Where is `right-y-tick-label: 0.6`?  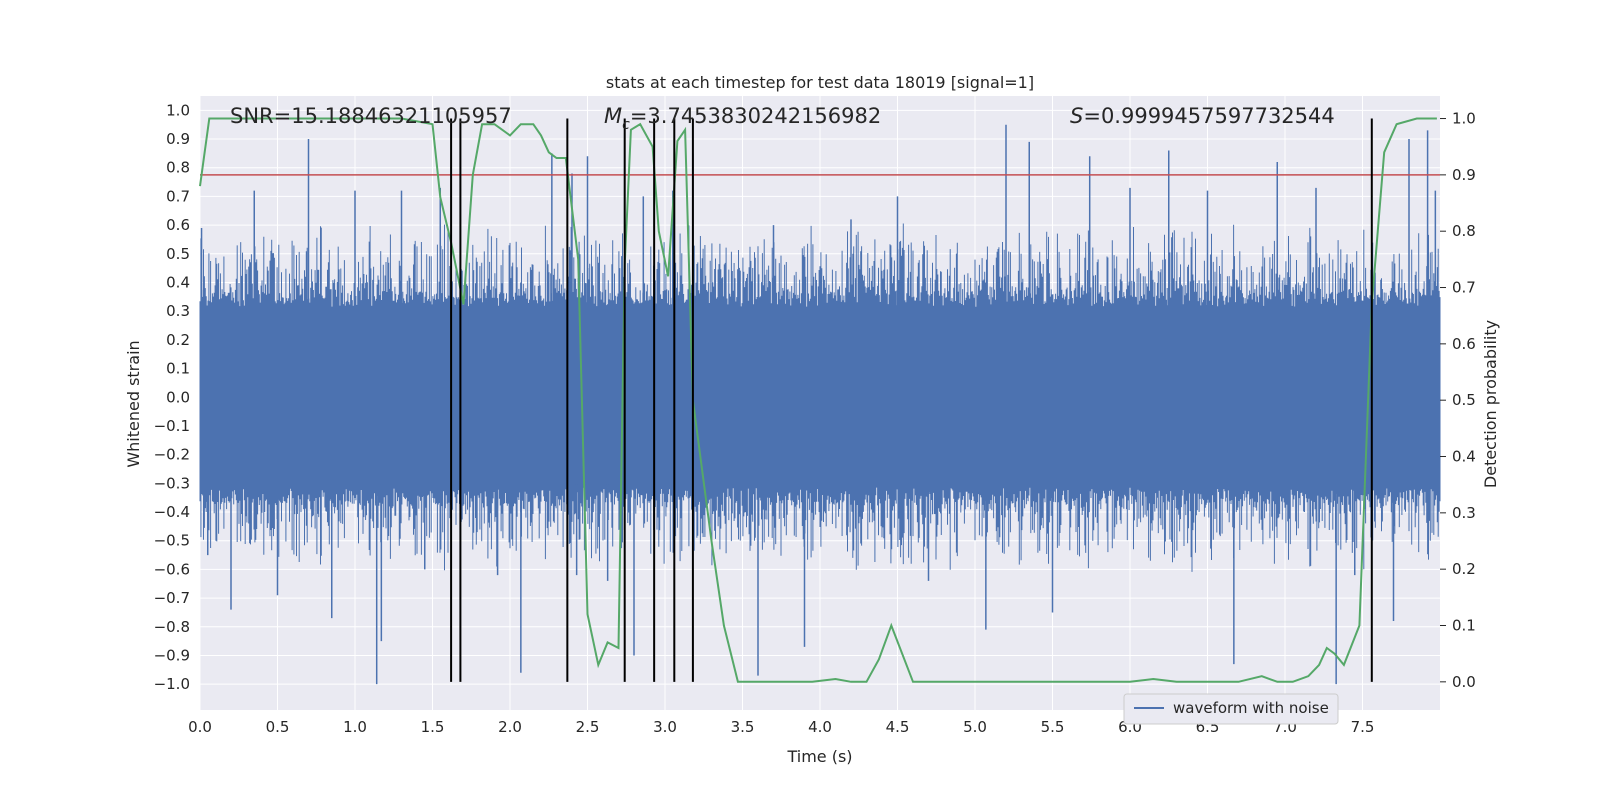
right-y-tick-label: 0.6 is located at coordinates (1464, 344).